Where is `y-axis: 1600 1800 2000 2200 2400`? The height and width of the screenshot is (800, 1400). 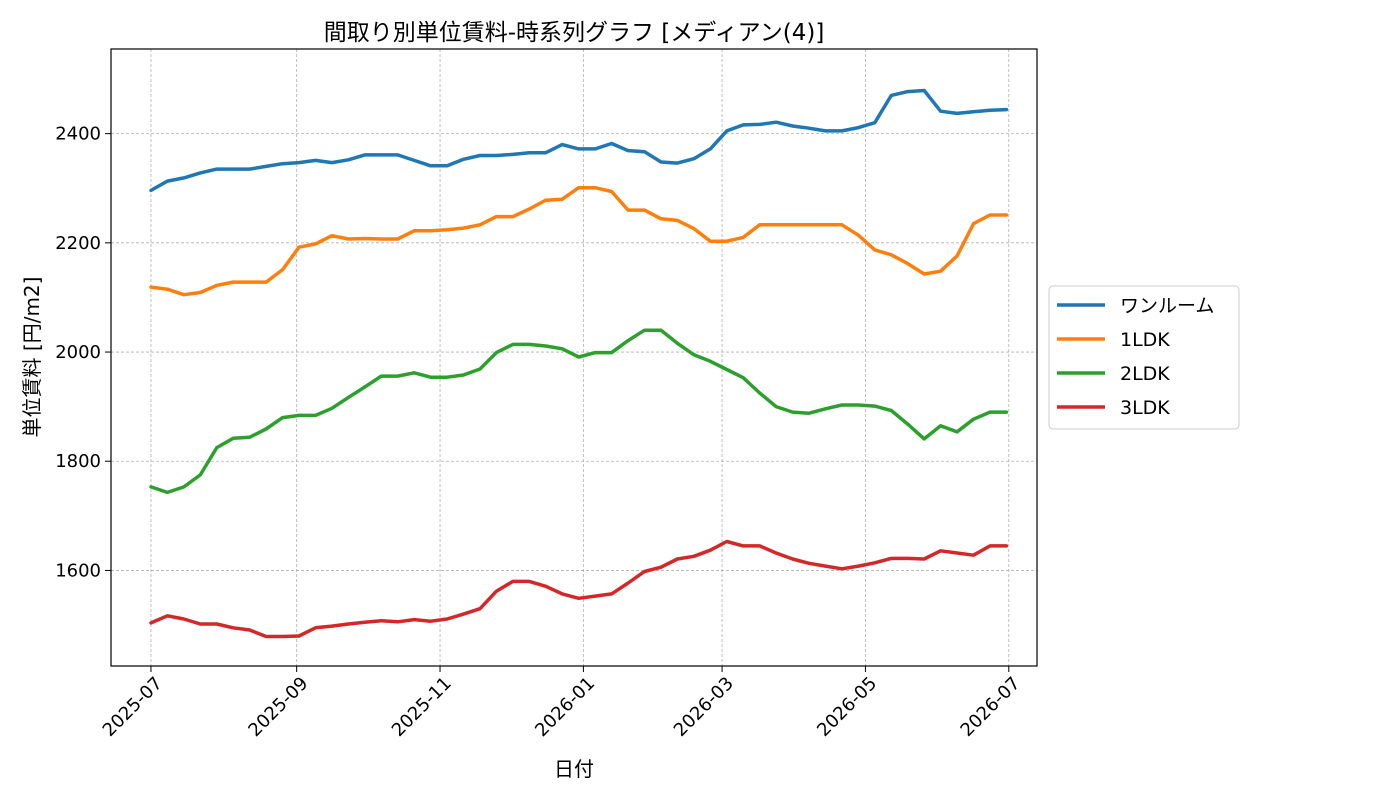 y-axis: 1600 1800 2000 2200 2400 is located at coordinates (83, 352).